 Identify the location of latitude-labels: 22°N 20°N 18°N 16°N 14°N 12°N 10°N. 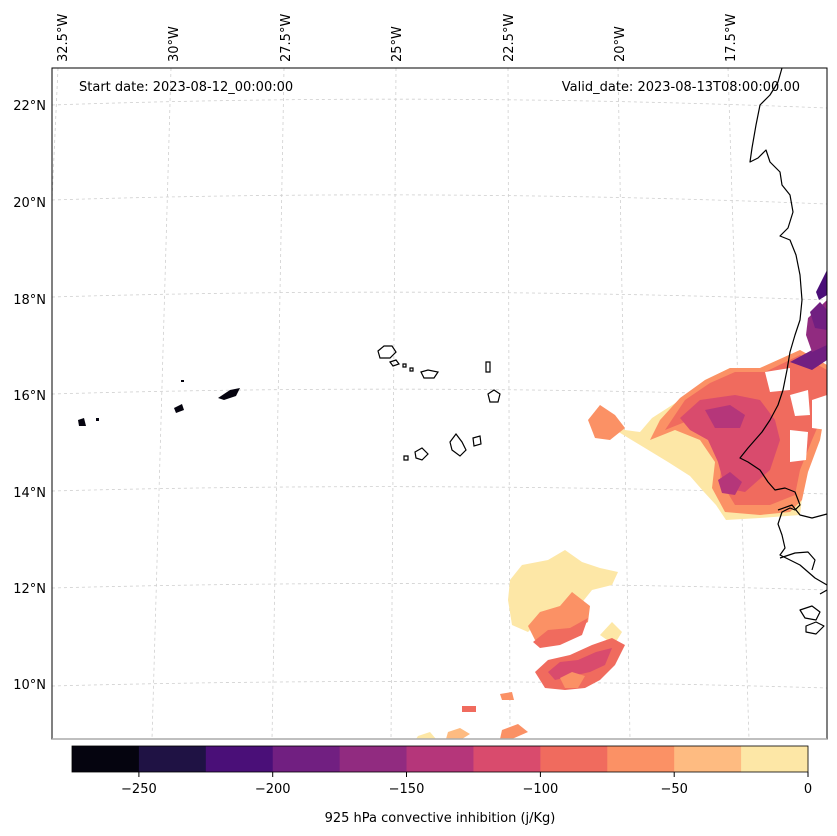
(29, 396).